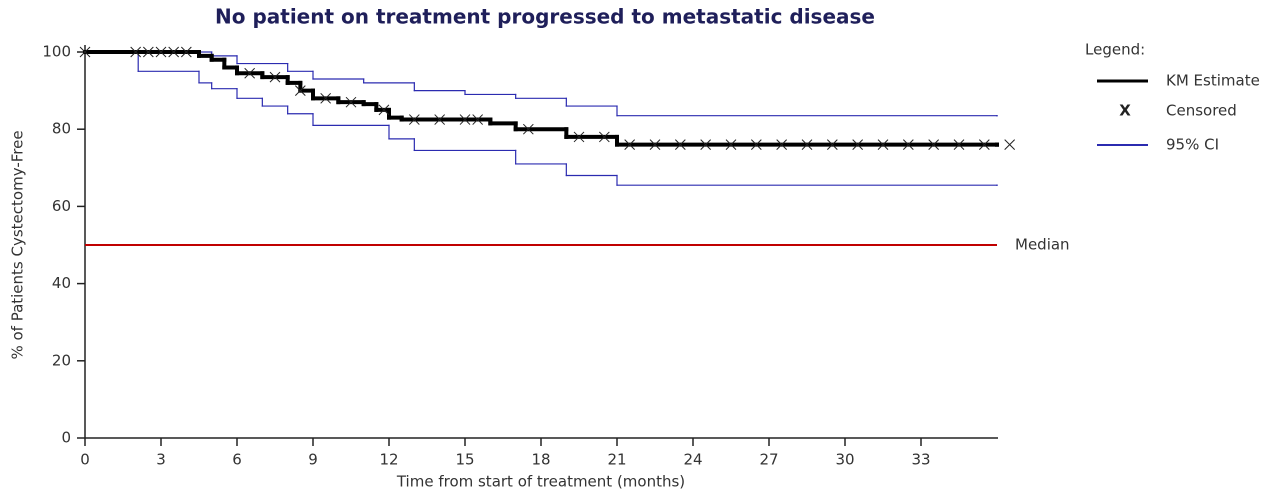  What do you see at coordinates (920, 460) in the screenshot?
I see `x-tick-label: 33` at bounding box center [920, 460].